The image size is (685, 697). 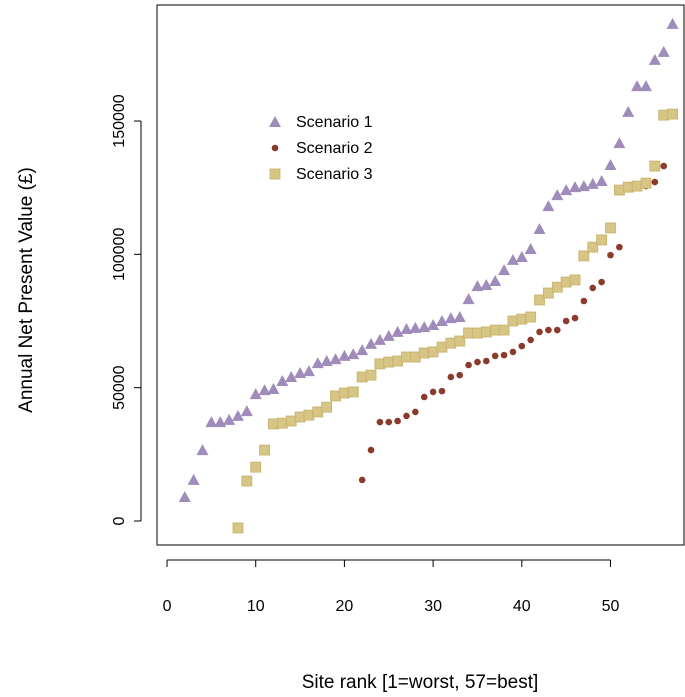 What do you see at coordinates (420, 682) in the screenshot?
I see `x-axis-label: Site rank [1=worst, 57=best]` at bounding box center [420, 682].